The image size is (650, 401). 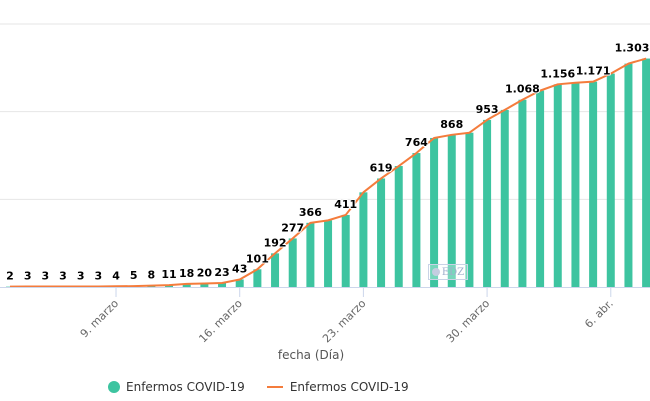 What do you see at coordinates (381, 167) in the screenshot?
I see `data-label: 619` at bounding box center [381, 167].